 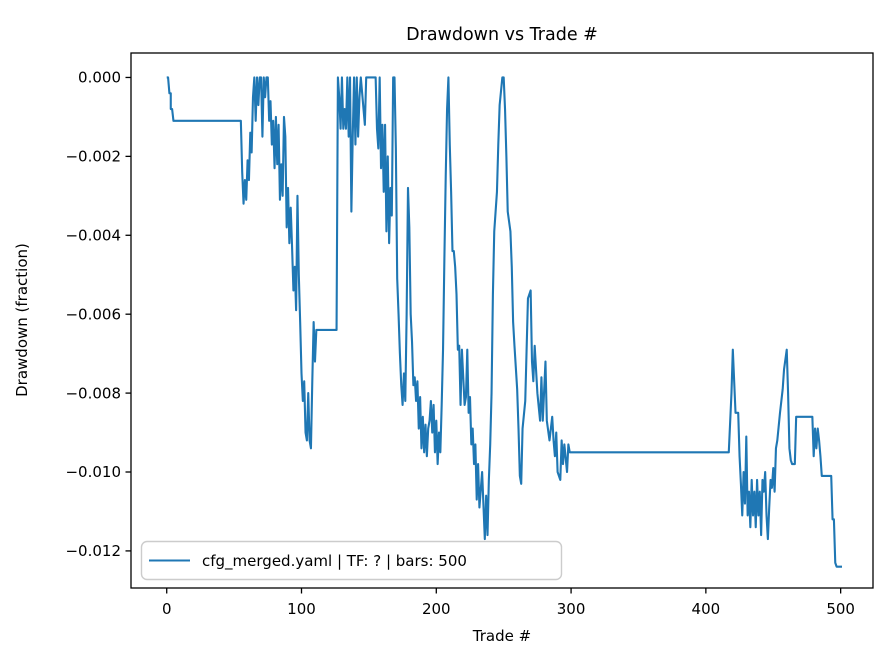 I want to click on x-tick-label: 100, so click(x=301, y=609).